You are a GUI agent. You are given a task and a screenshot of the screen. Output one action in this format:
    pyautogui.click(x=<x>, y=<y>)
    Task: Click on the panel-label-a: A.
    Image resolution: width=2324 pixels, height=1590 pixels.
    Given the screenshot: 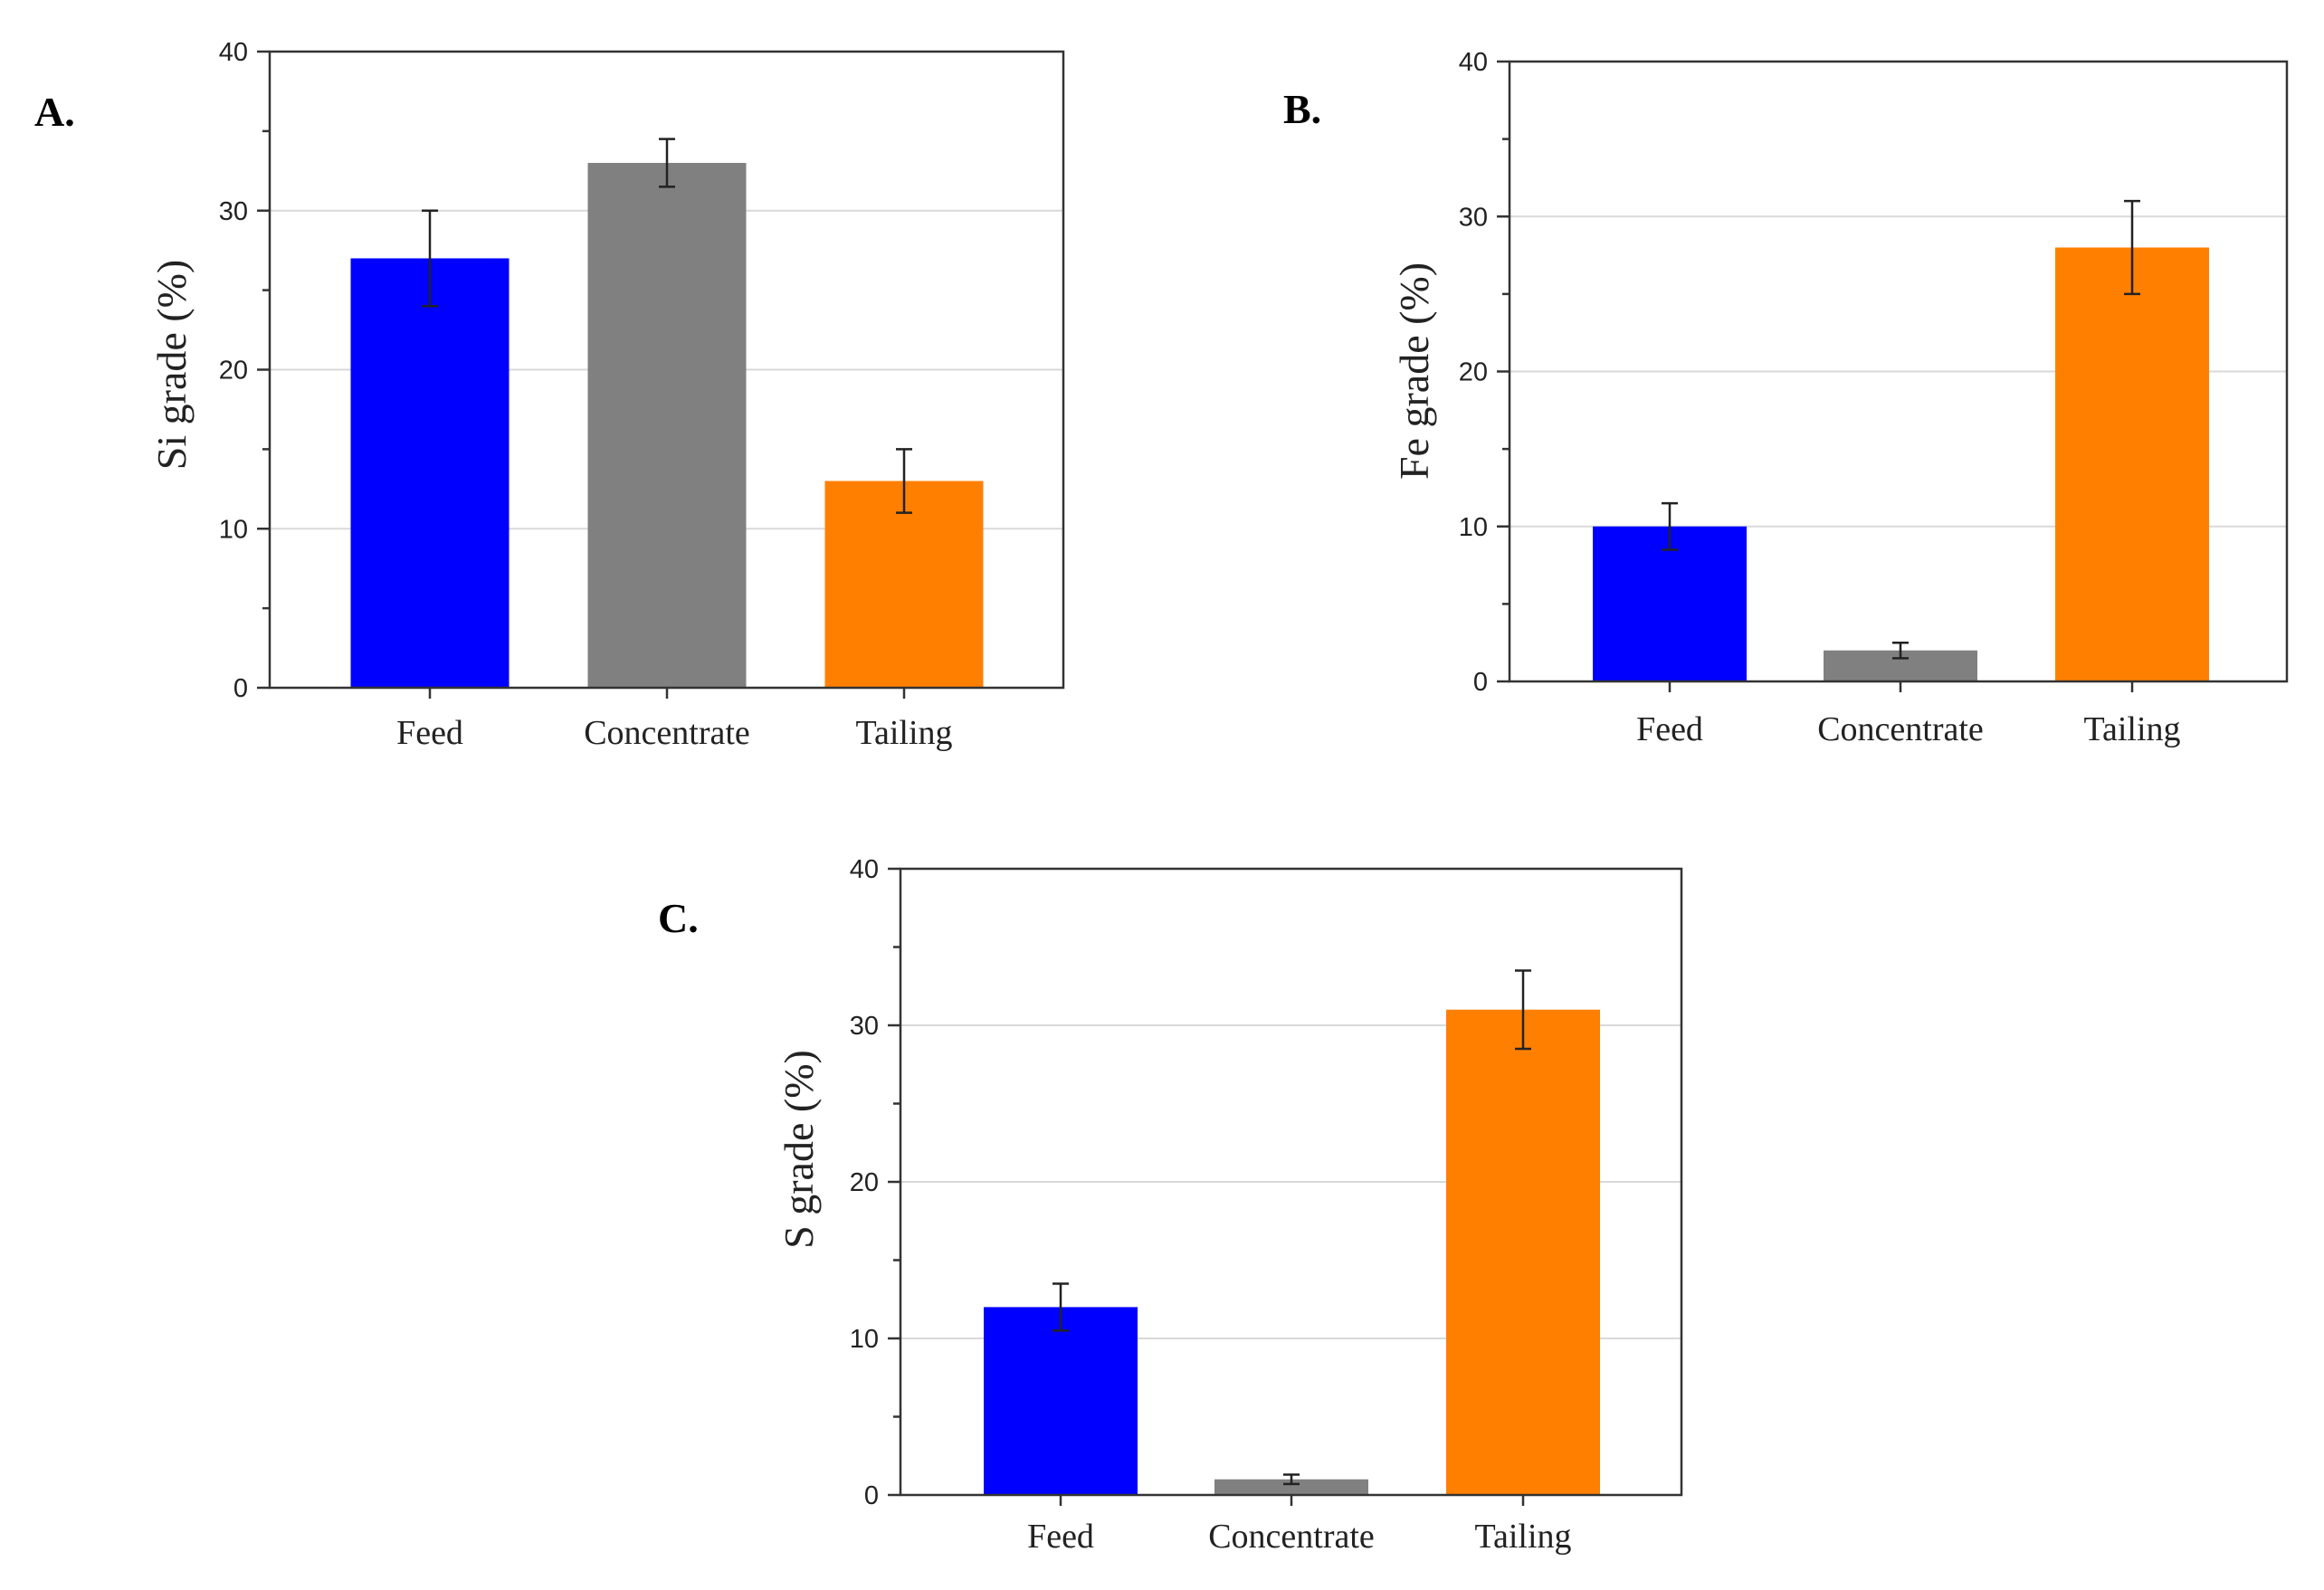 What is the action you would take?
    pyautogui.click(x=55, y=112)
    